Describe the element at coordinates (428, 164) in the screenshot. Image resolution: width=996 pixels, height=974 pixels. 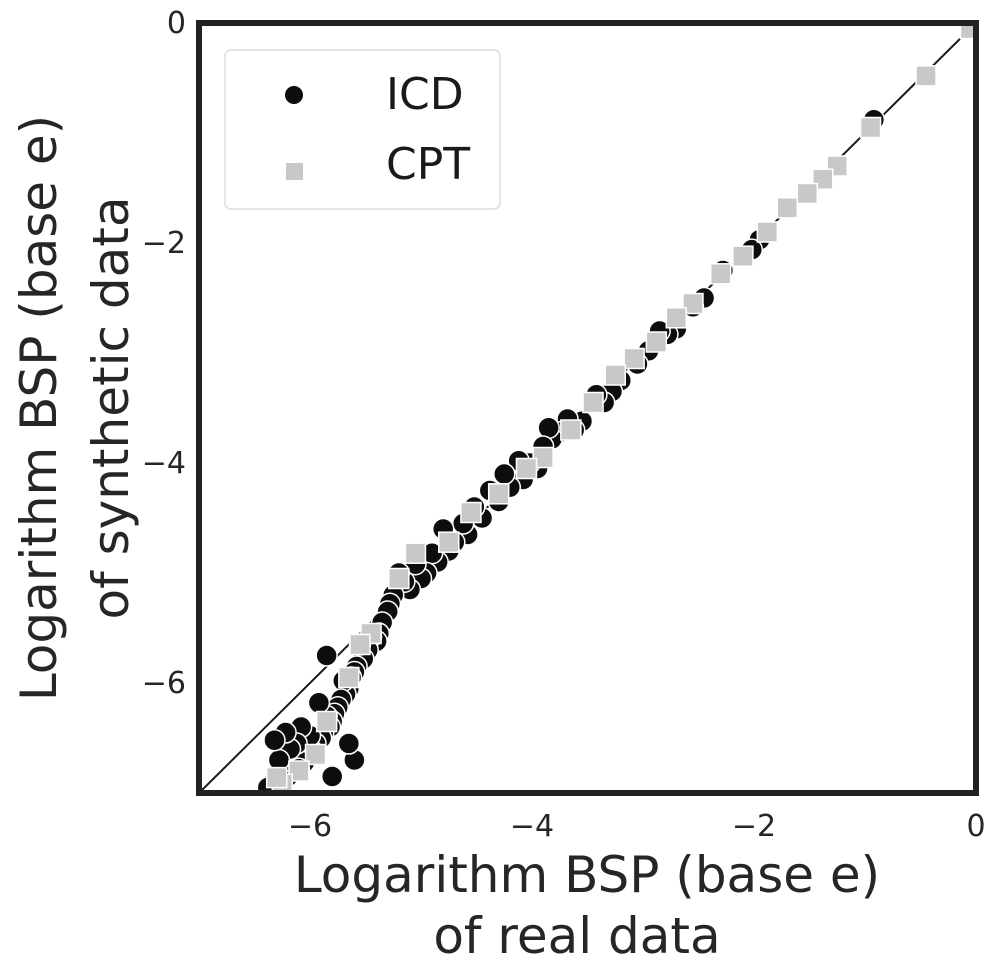
I see `legend-cpt-label: CPT` at that location.